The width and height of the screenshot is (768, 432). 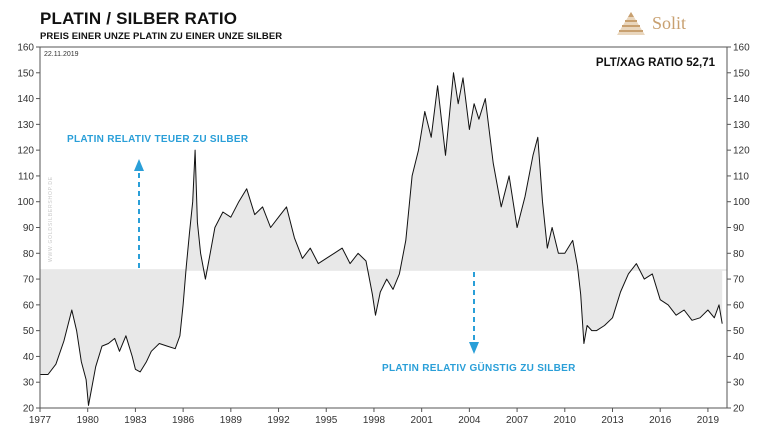 What do you see at coordinates (739, 228) in the screenshot?
I see `y-tick-label-right: 90` at bounding box center [739, 228].